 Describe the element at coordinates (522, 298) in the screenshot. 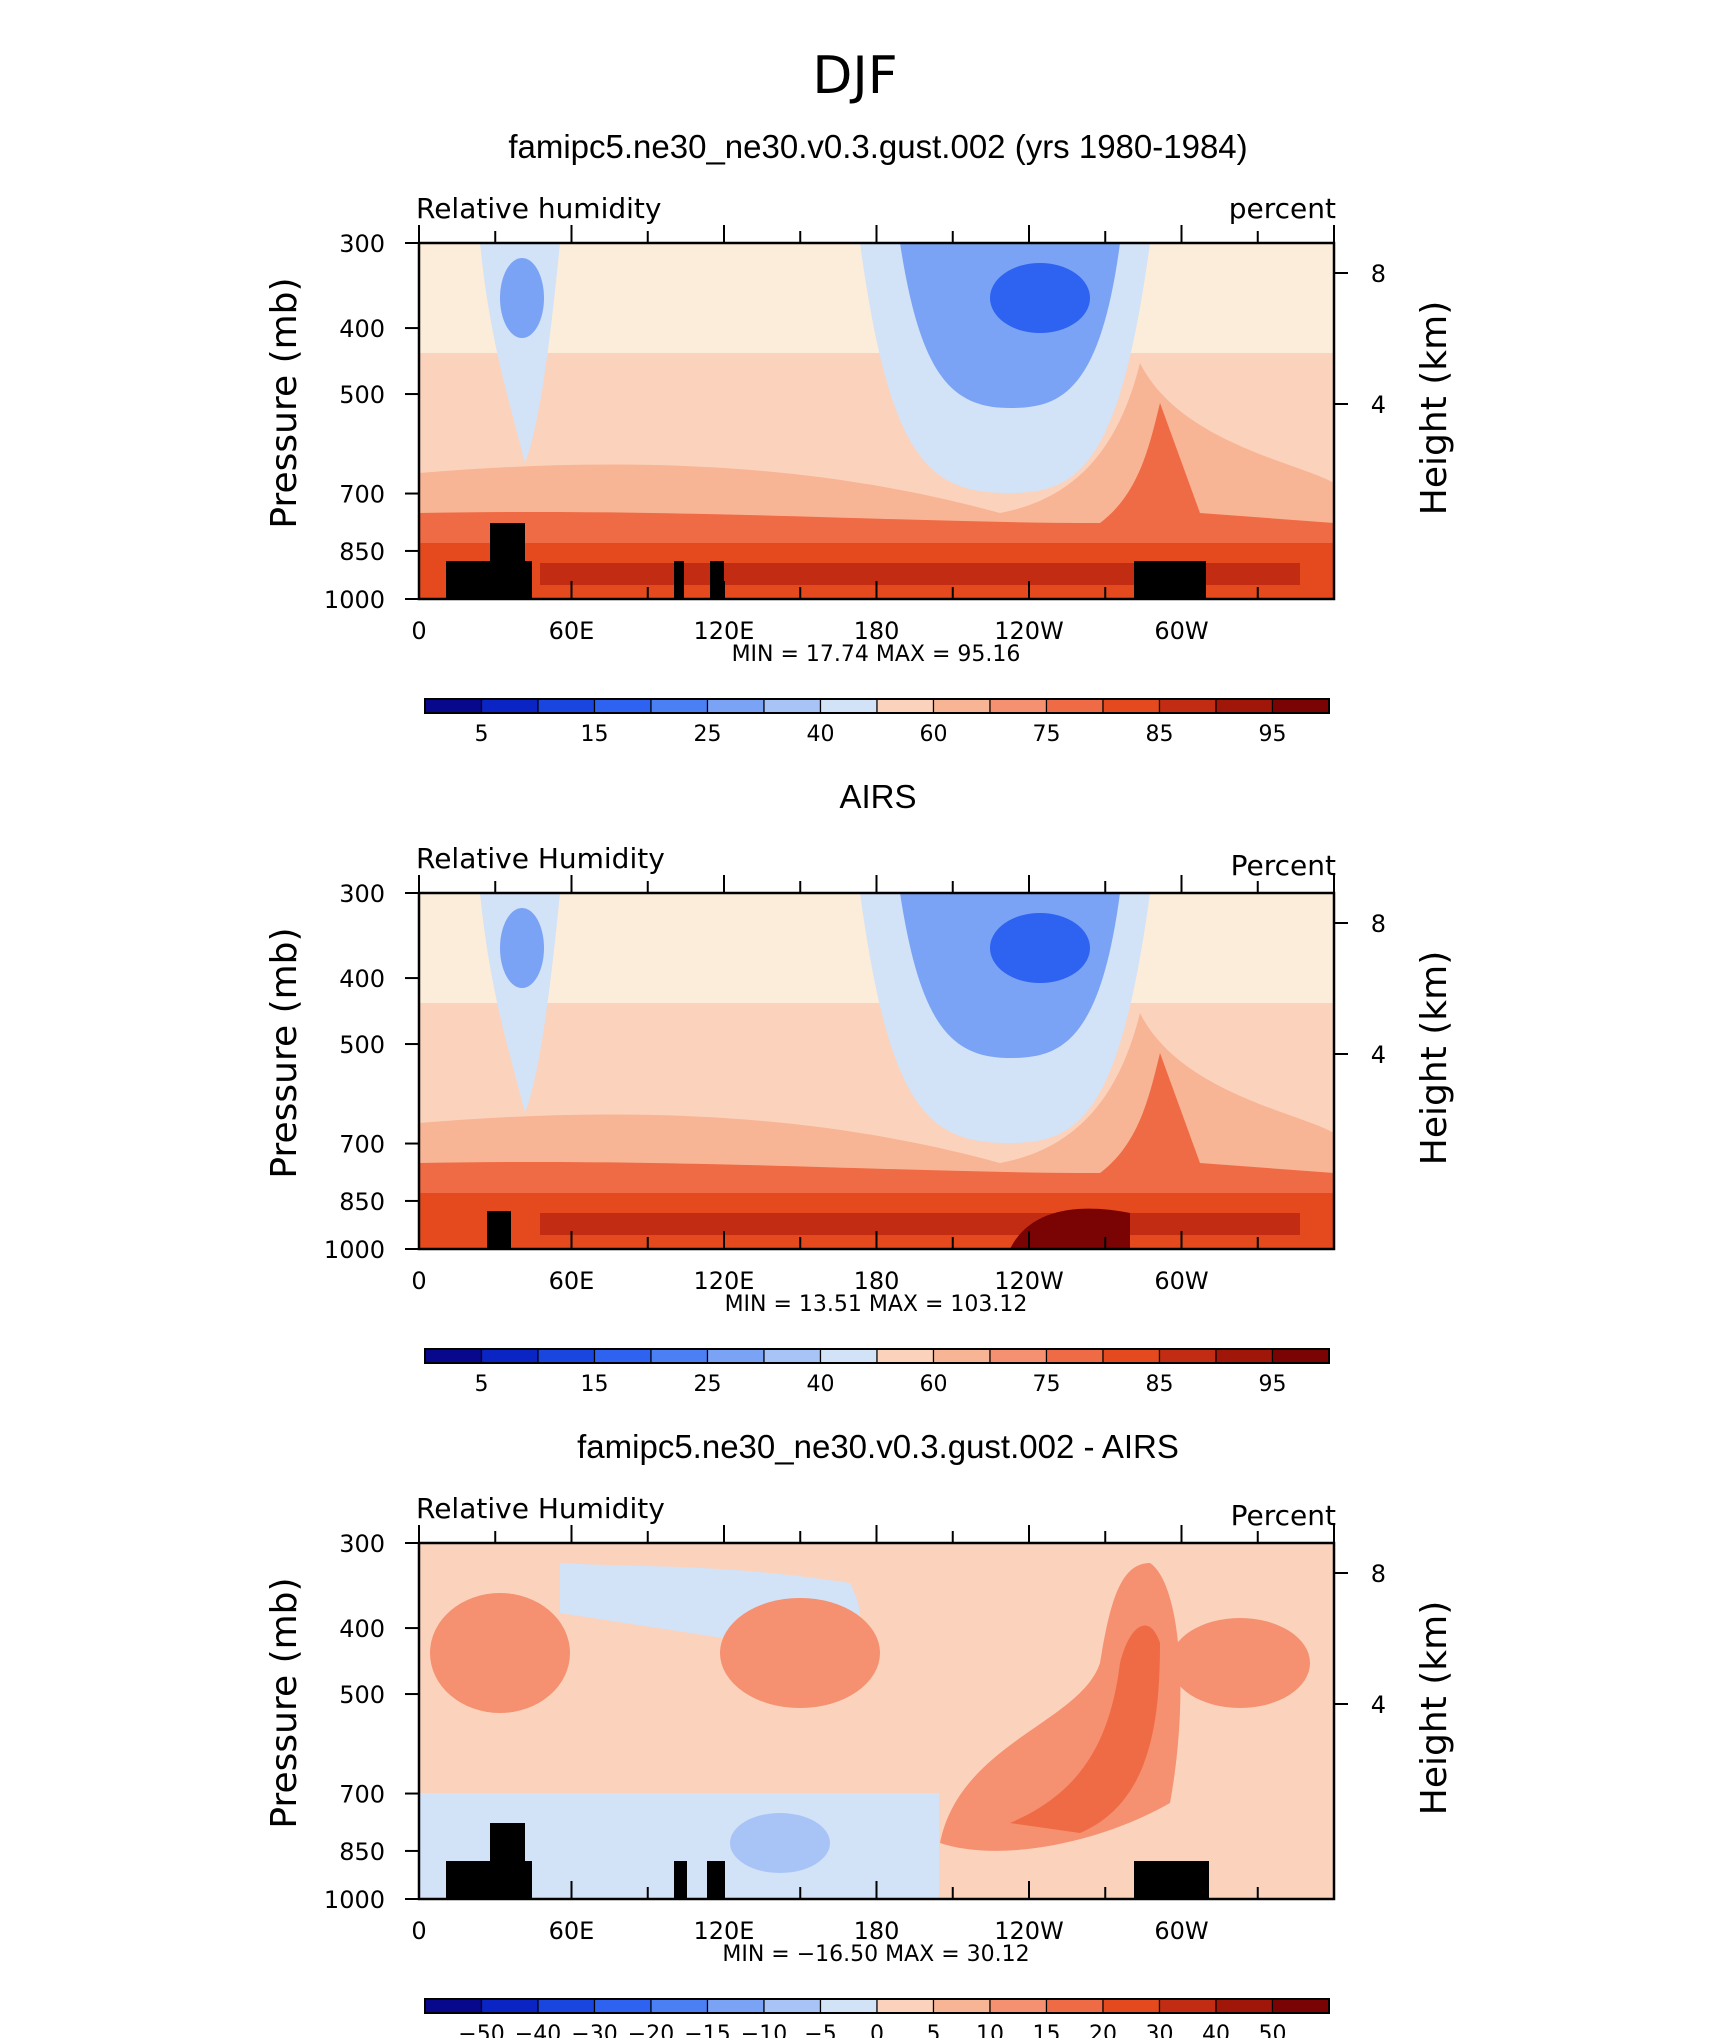

I see `field-dry-tongue-core` at that location.